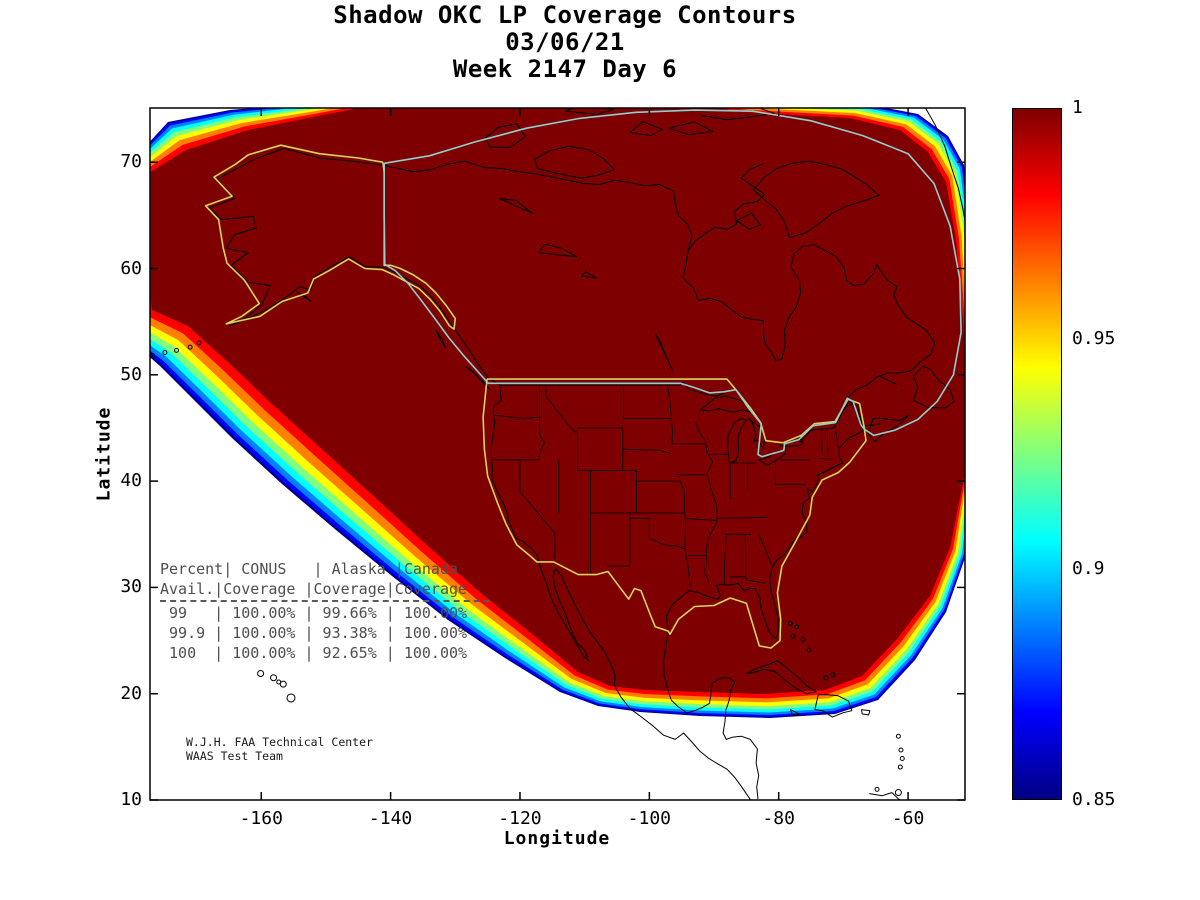 The height and width of the screenshot is (900, 1200). Describe the element at coordinates (1094, 338) in the screenshot. I see `colorbar-tick-0-95: 0.95` at that location.